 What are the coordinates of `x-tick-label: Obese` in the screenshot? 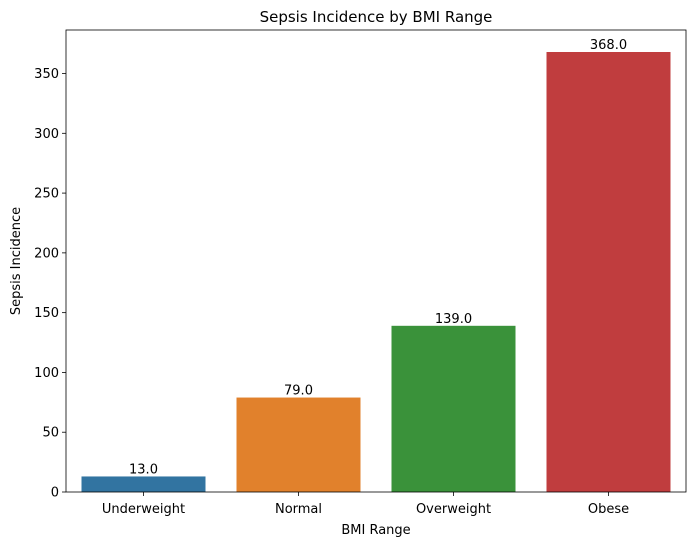 It's located at (608, 509).